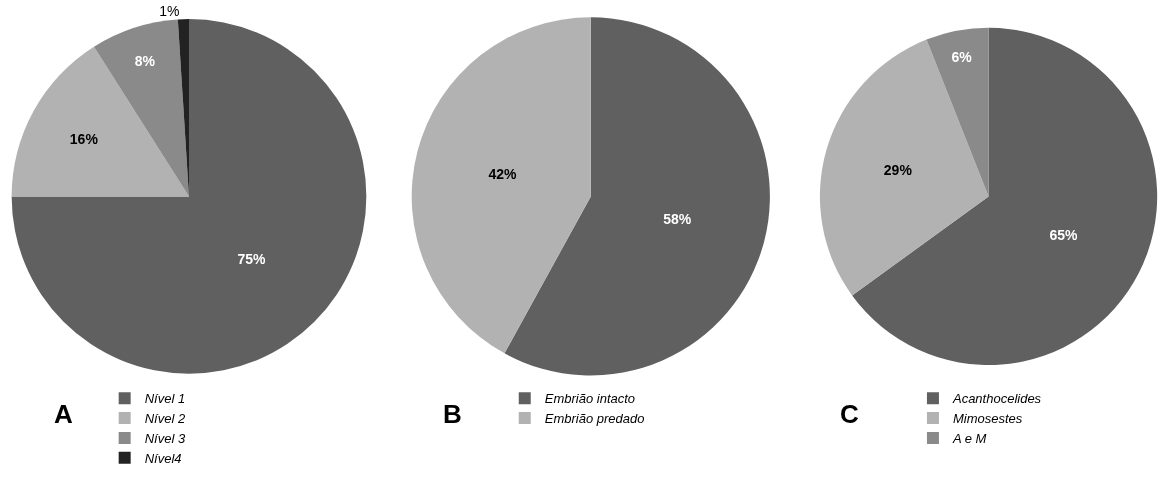 This screenshot has height=479, width=1163. I want to click on legend-label: Nível 3, so click(165, 439).